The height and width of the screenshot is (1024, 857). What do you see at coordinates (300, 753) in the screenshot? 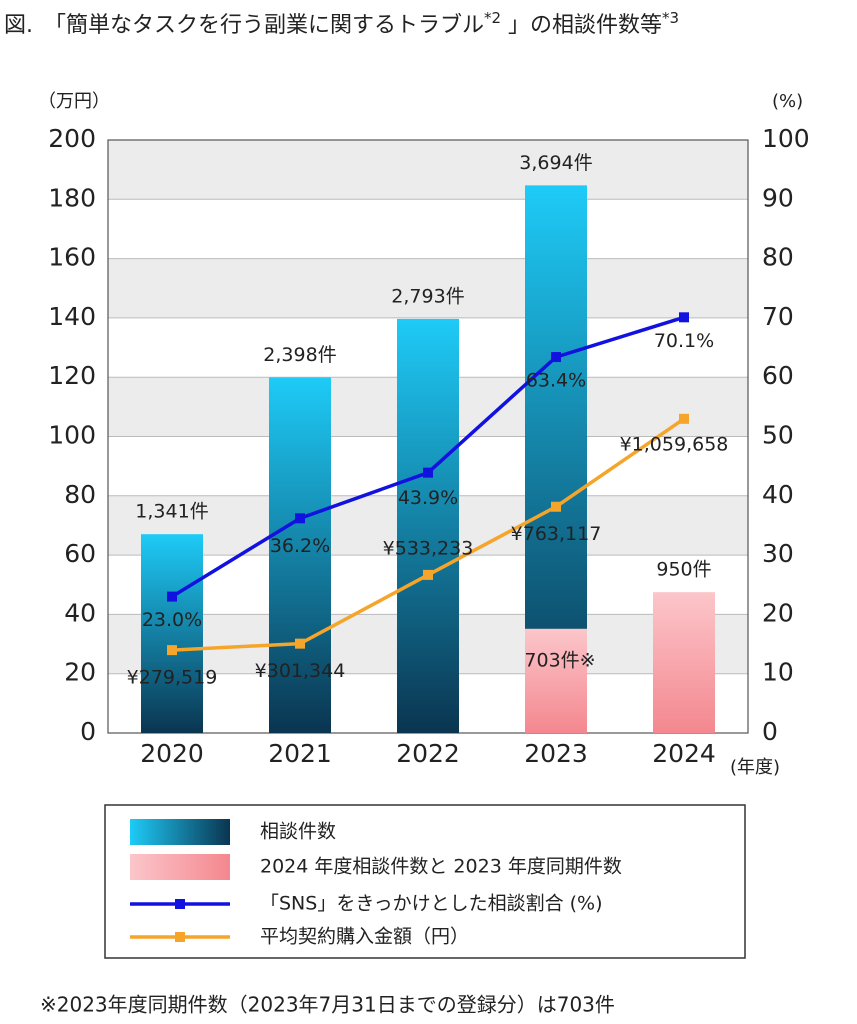
I see `x-tick-label: 2021` at bounding box center [300, 753].